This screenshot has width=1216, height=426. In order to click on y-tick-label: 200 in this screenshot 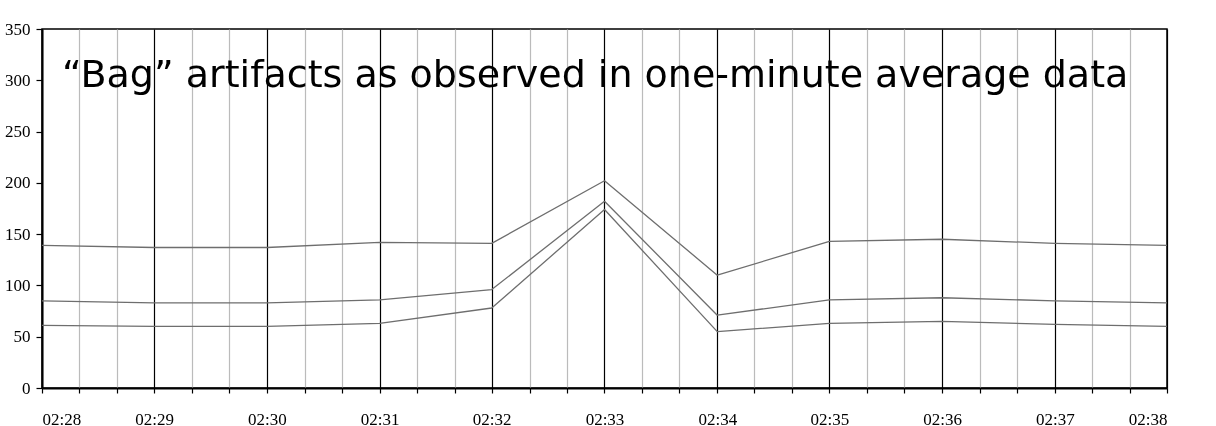, I will do `click(18, 183)`.